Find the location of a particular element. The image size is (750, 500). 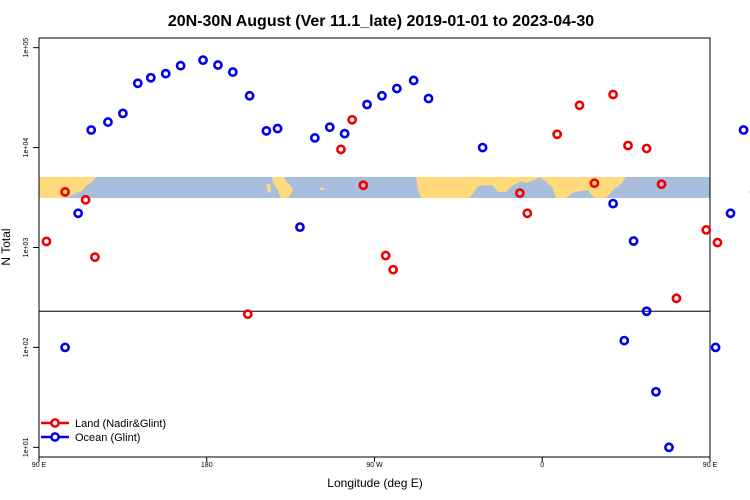

x-tick: 0 is located at coordinates (542, 463).